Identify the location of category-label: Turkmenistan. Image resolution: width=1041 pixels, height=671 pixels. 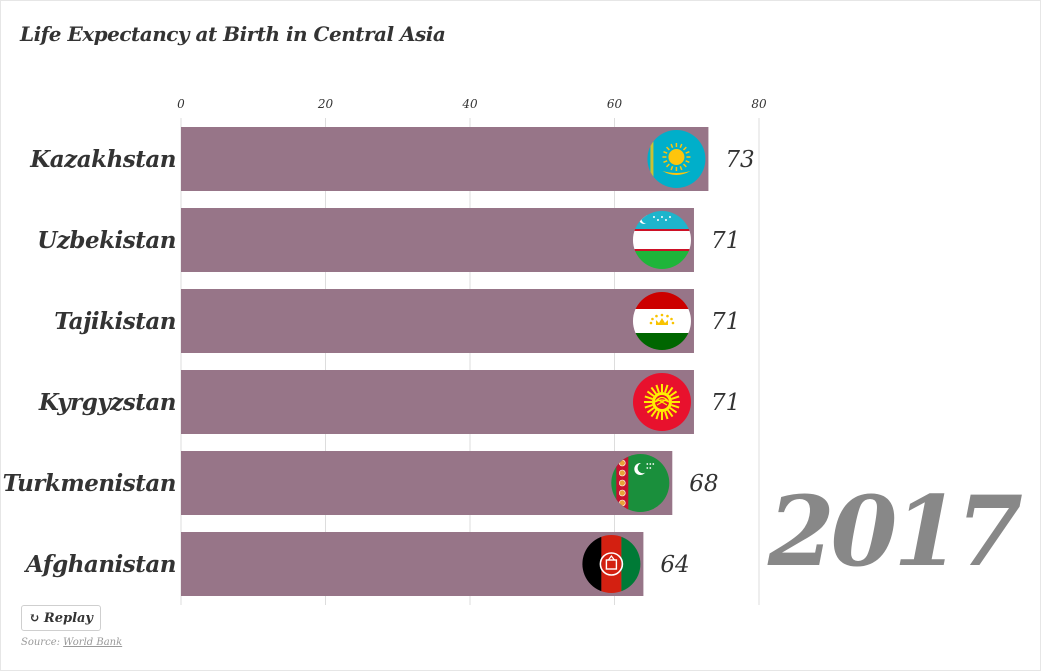
(89, 483).